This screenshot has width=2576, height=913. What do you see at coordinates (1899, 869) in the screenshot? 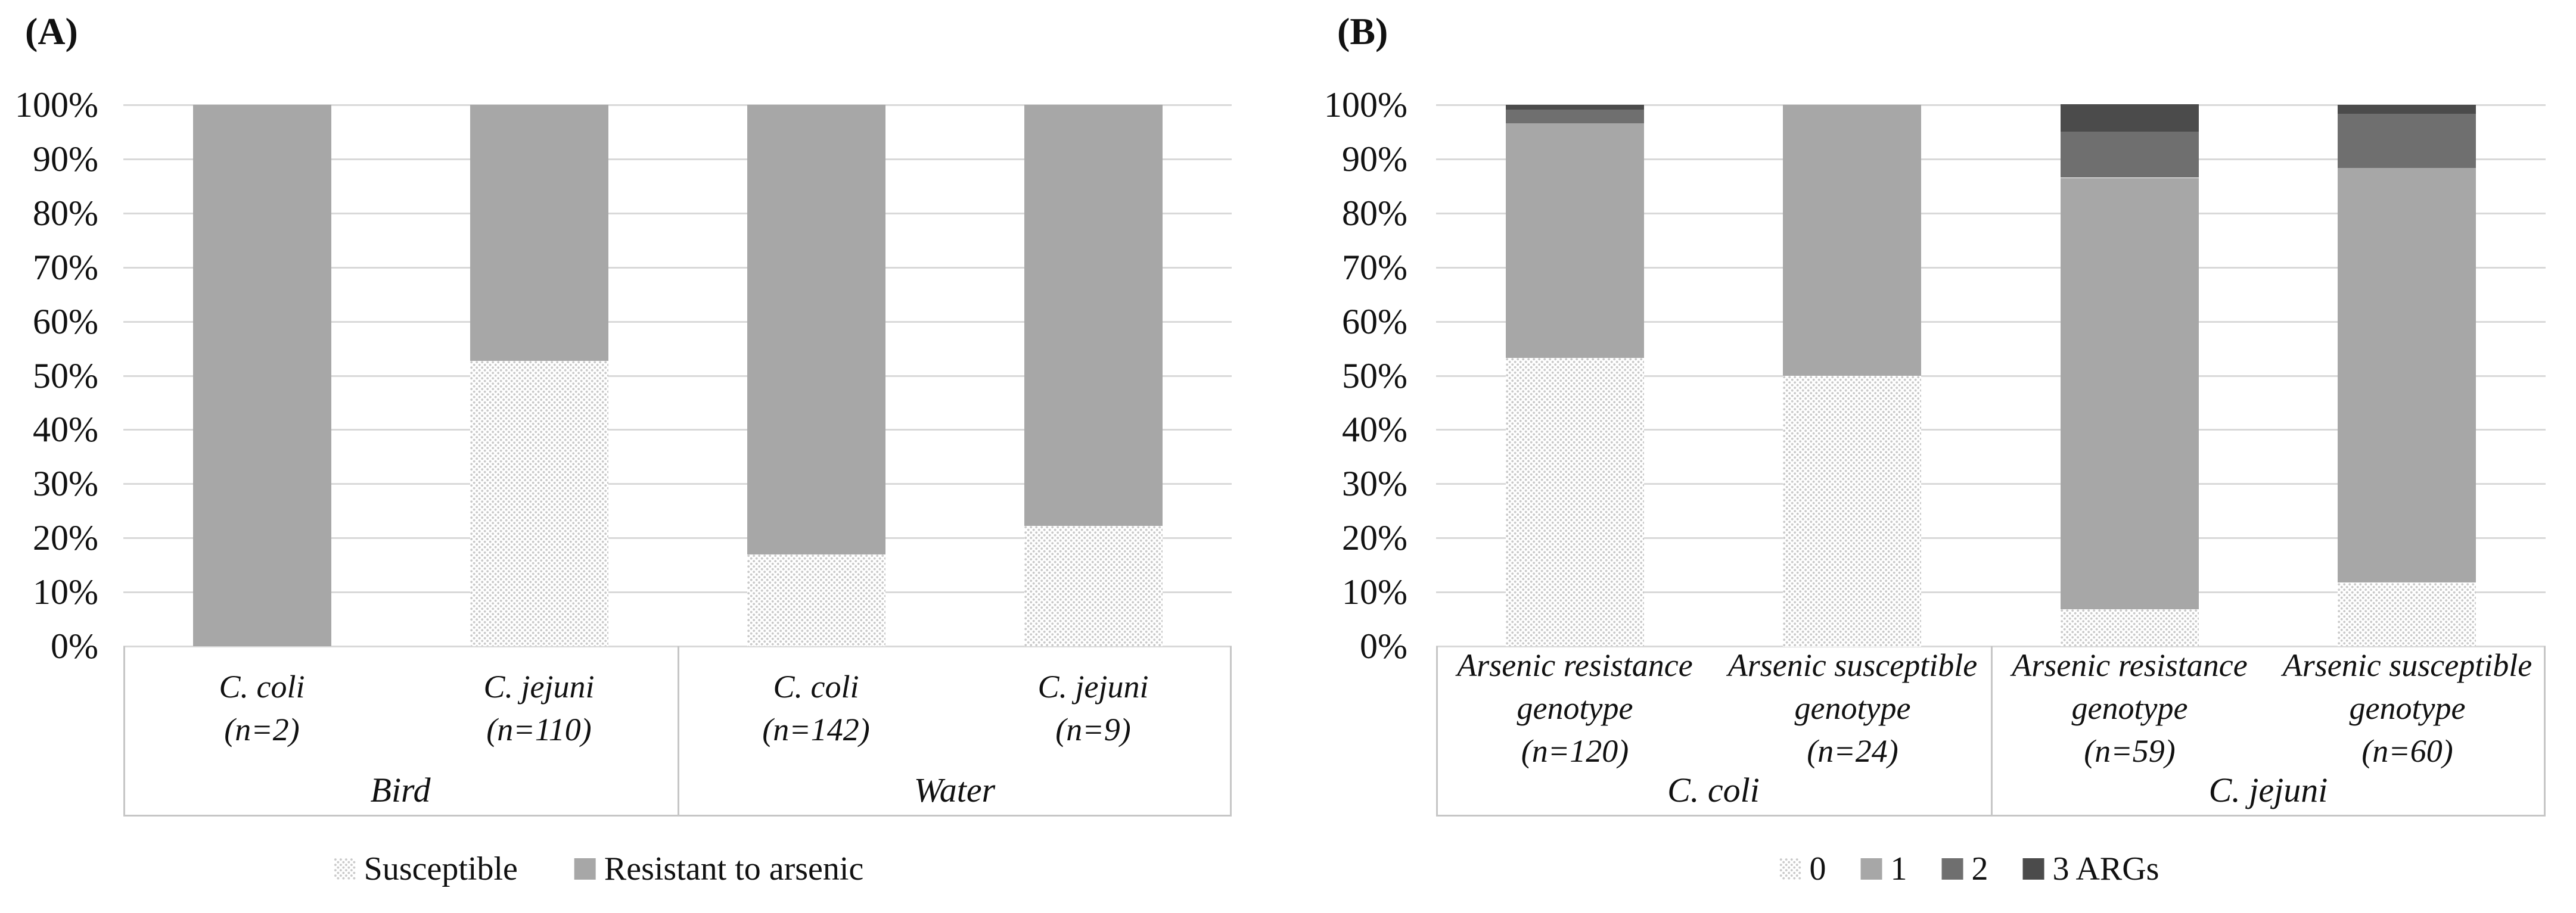
I see `panel-b-legend-label: 1` at bounding box center [1899, 869].